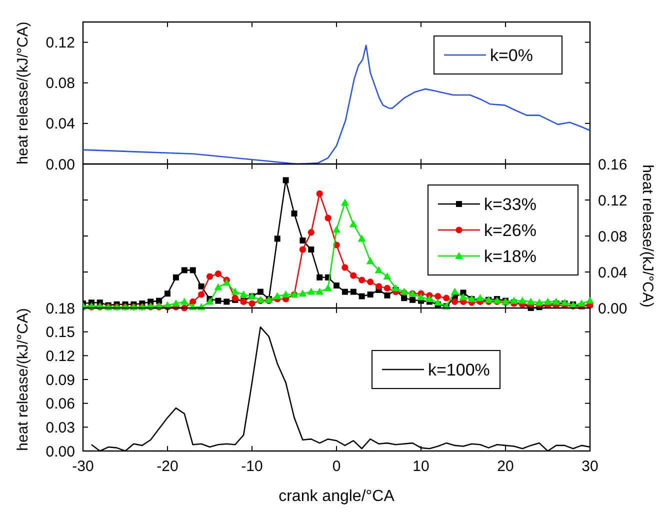 This screenshot has width=662, height=516. What do you see at coordinates (252, 466) in the screenshot?
I see `x-tick-label: -10` at bounding box center [252, 466].